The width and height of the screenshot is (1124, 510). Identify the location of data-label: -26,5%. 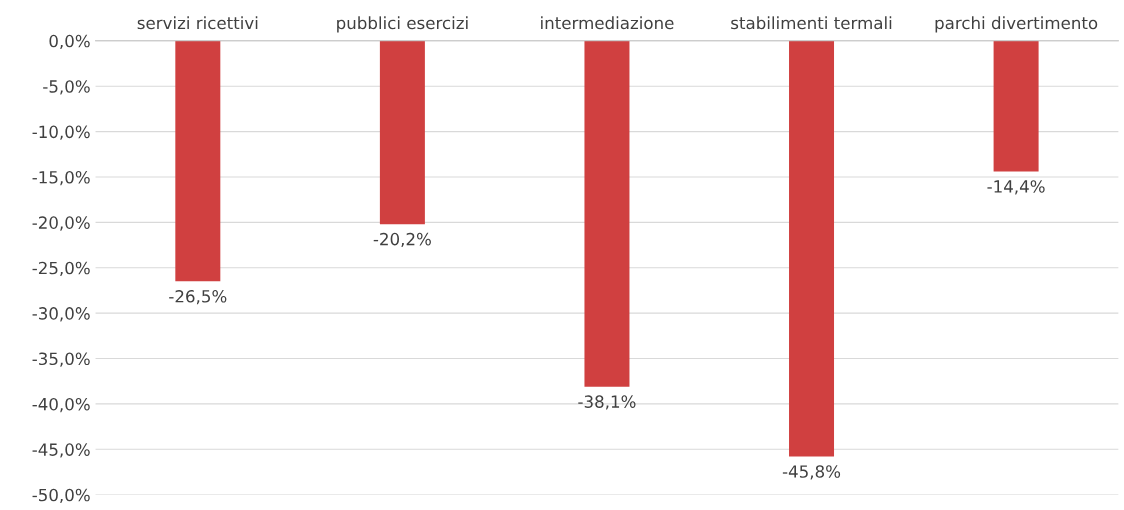
(198, 297).